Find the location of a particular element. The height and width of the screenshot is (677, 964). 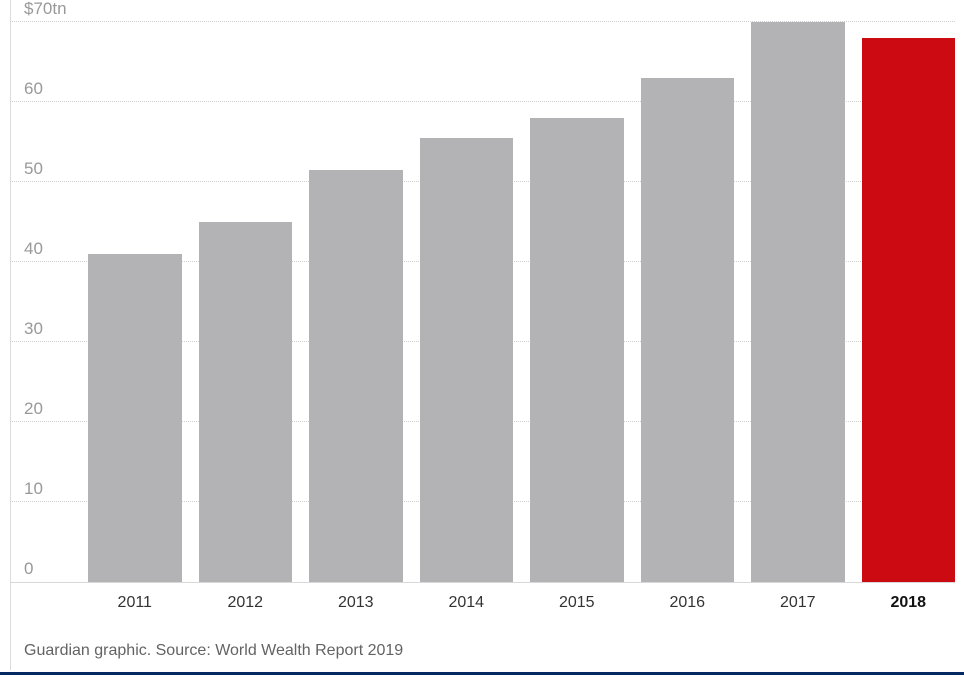

y-tick-label-70: $70tn is located at coordinates (45, 9).